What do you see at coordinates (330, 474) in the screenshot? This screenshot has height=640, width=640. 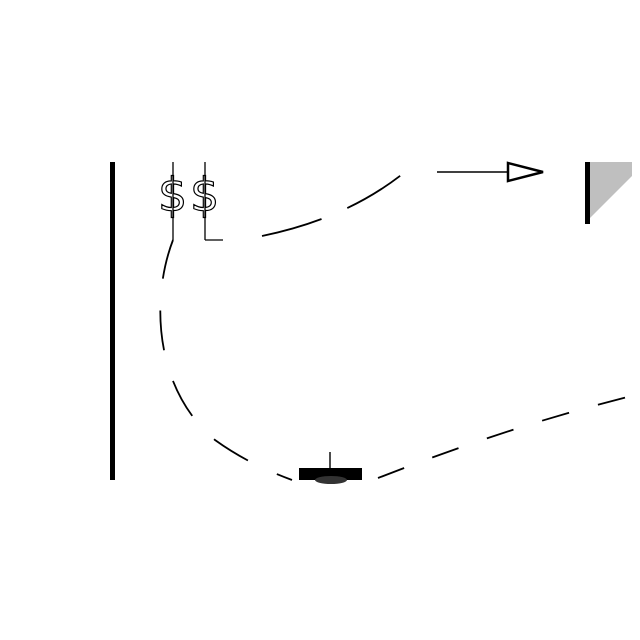 I see `black-block-icon` at bounding box center [330, 474].